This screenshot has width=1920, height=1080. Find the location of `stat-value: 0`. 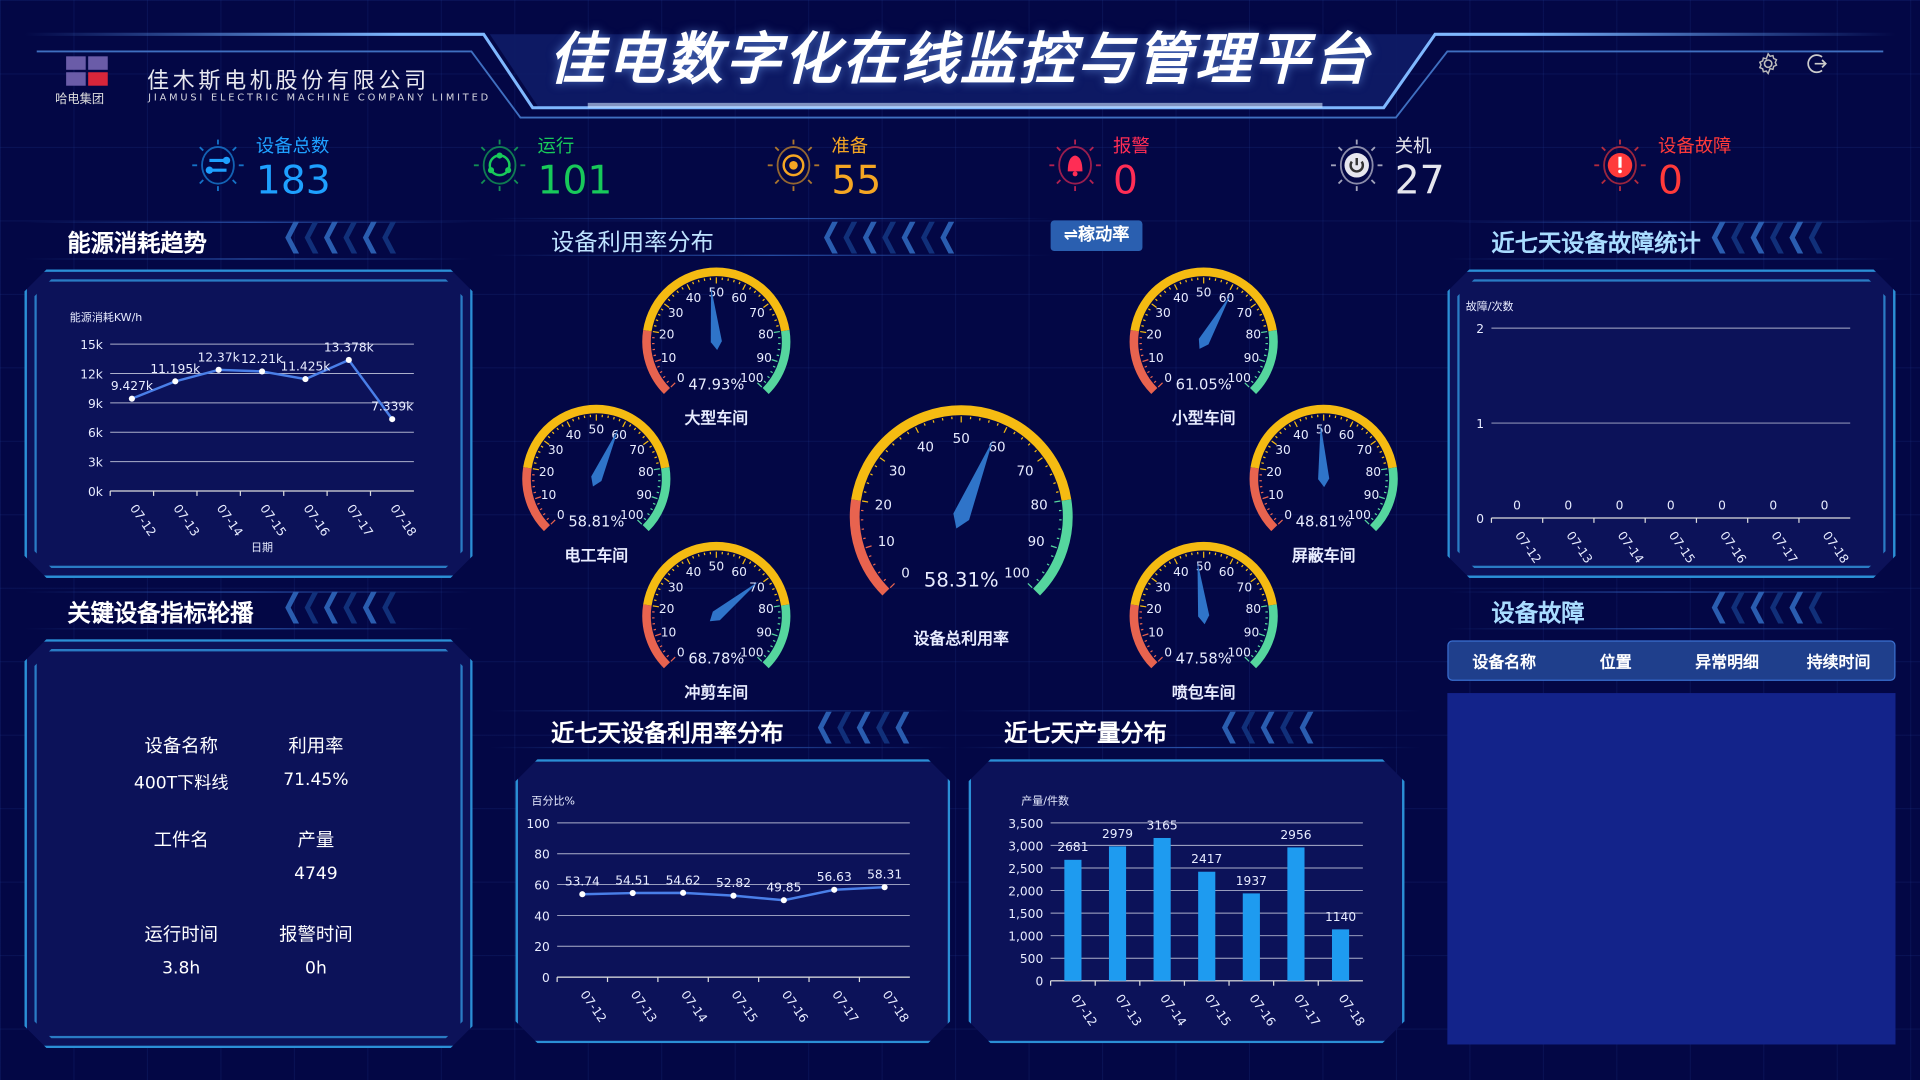

stat-value: 0 is located at coordinates (1670, 180).